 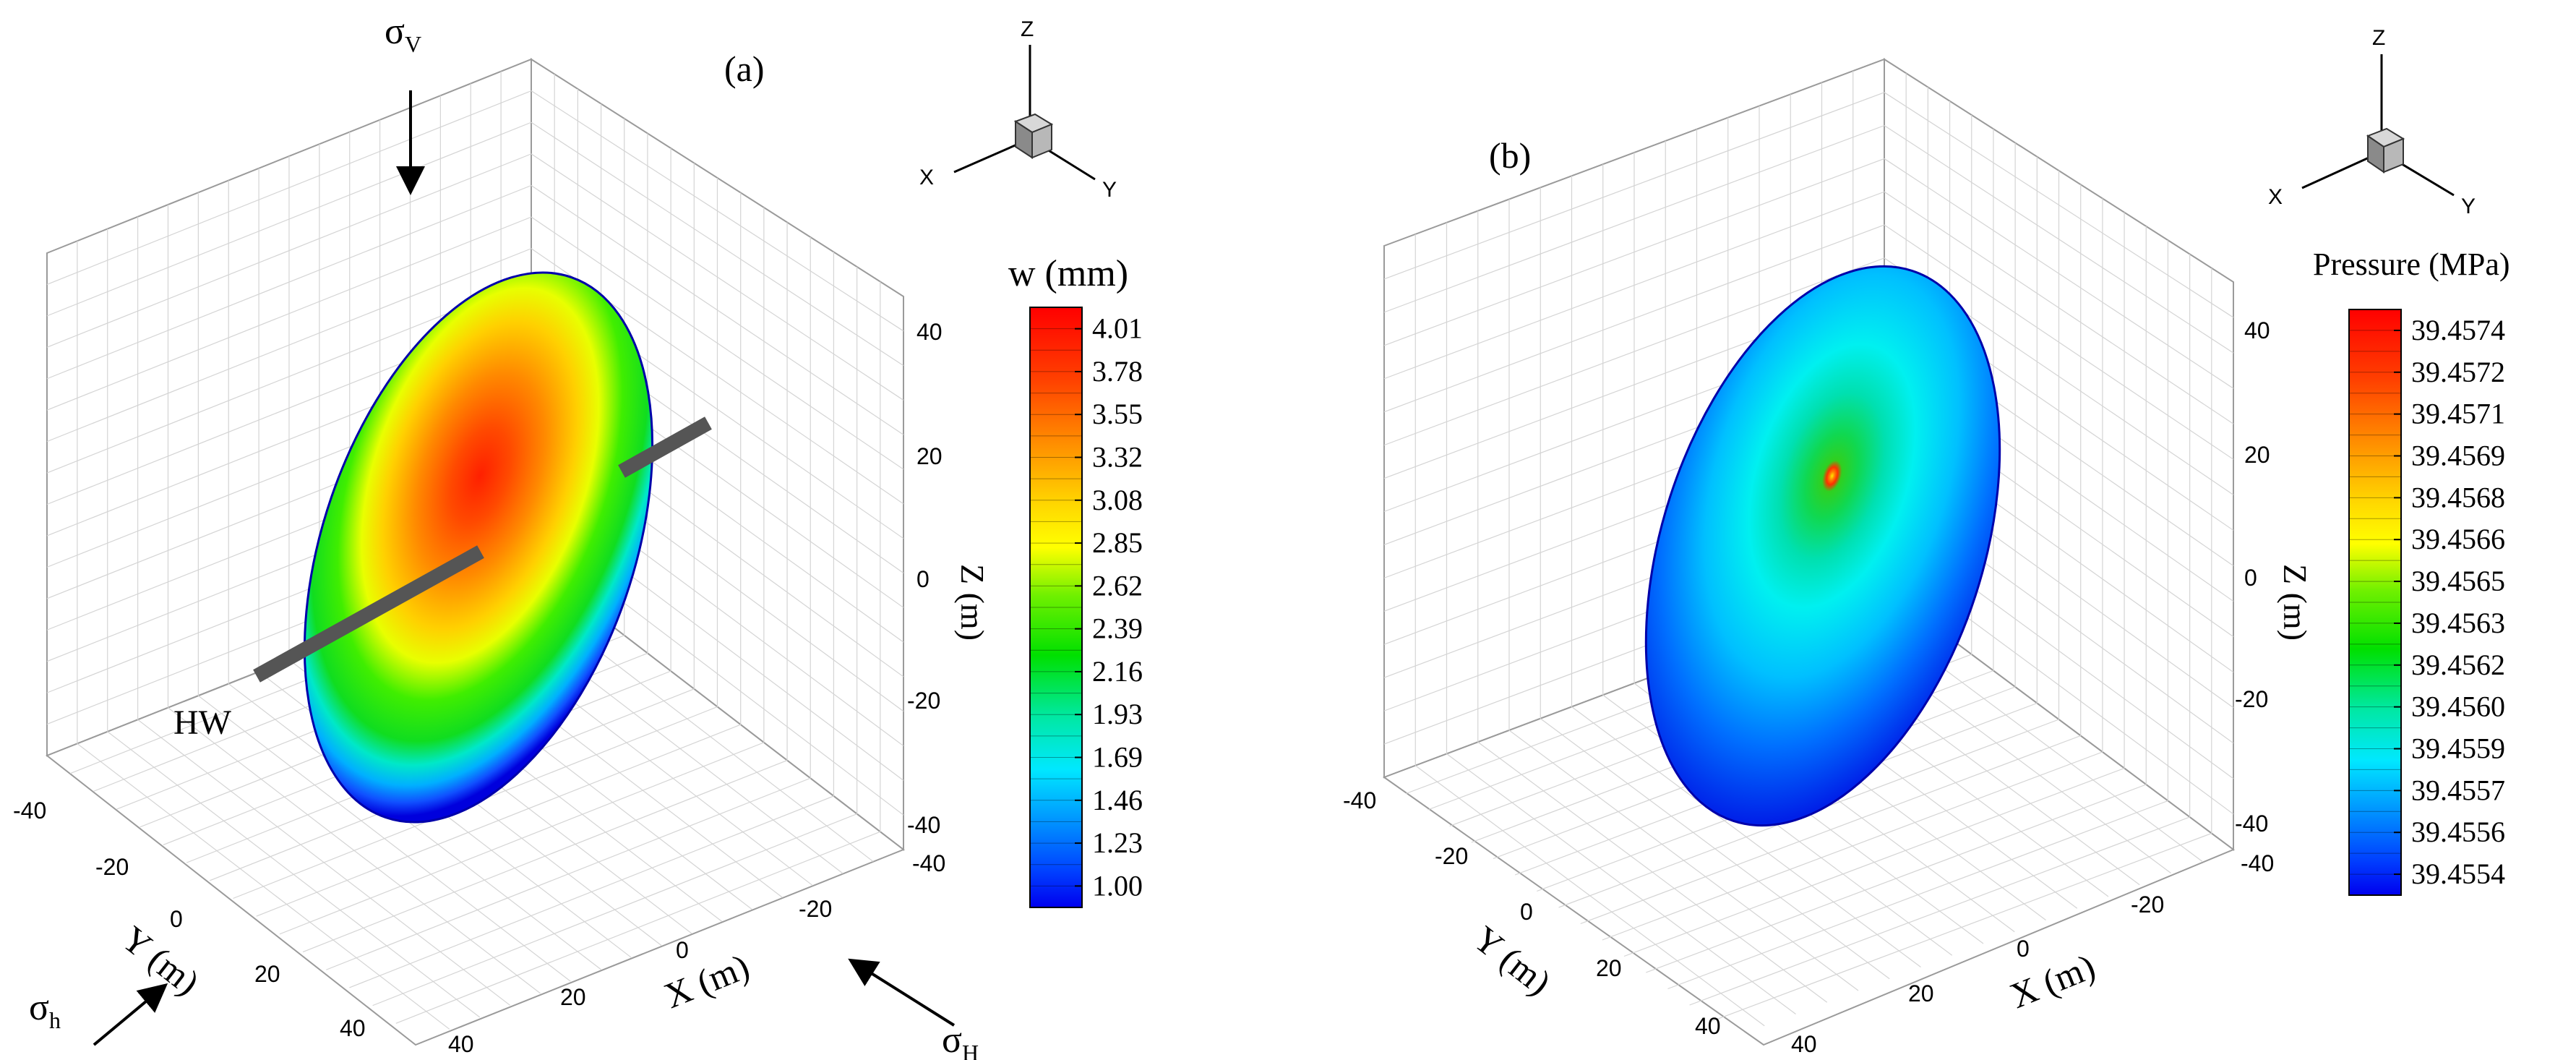 I want to click on sigma-h-label: σh, so click(x=45, y=1010).